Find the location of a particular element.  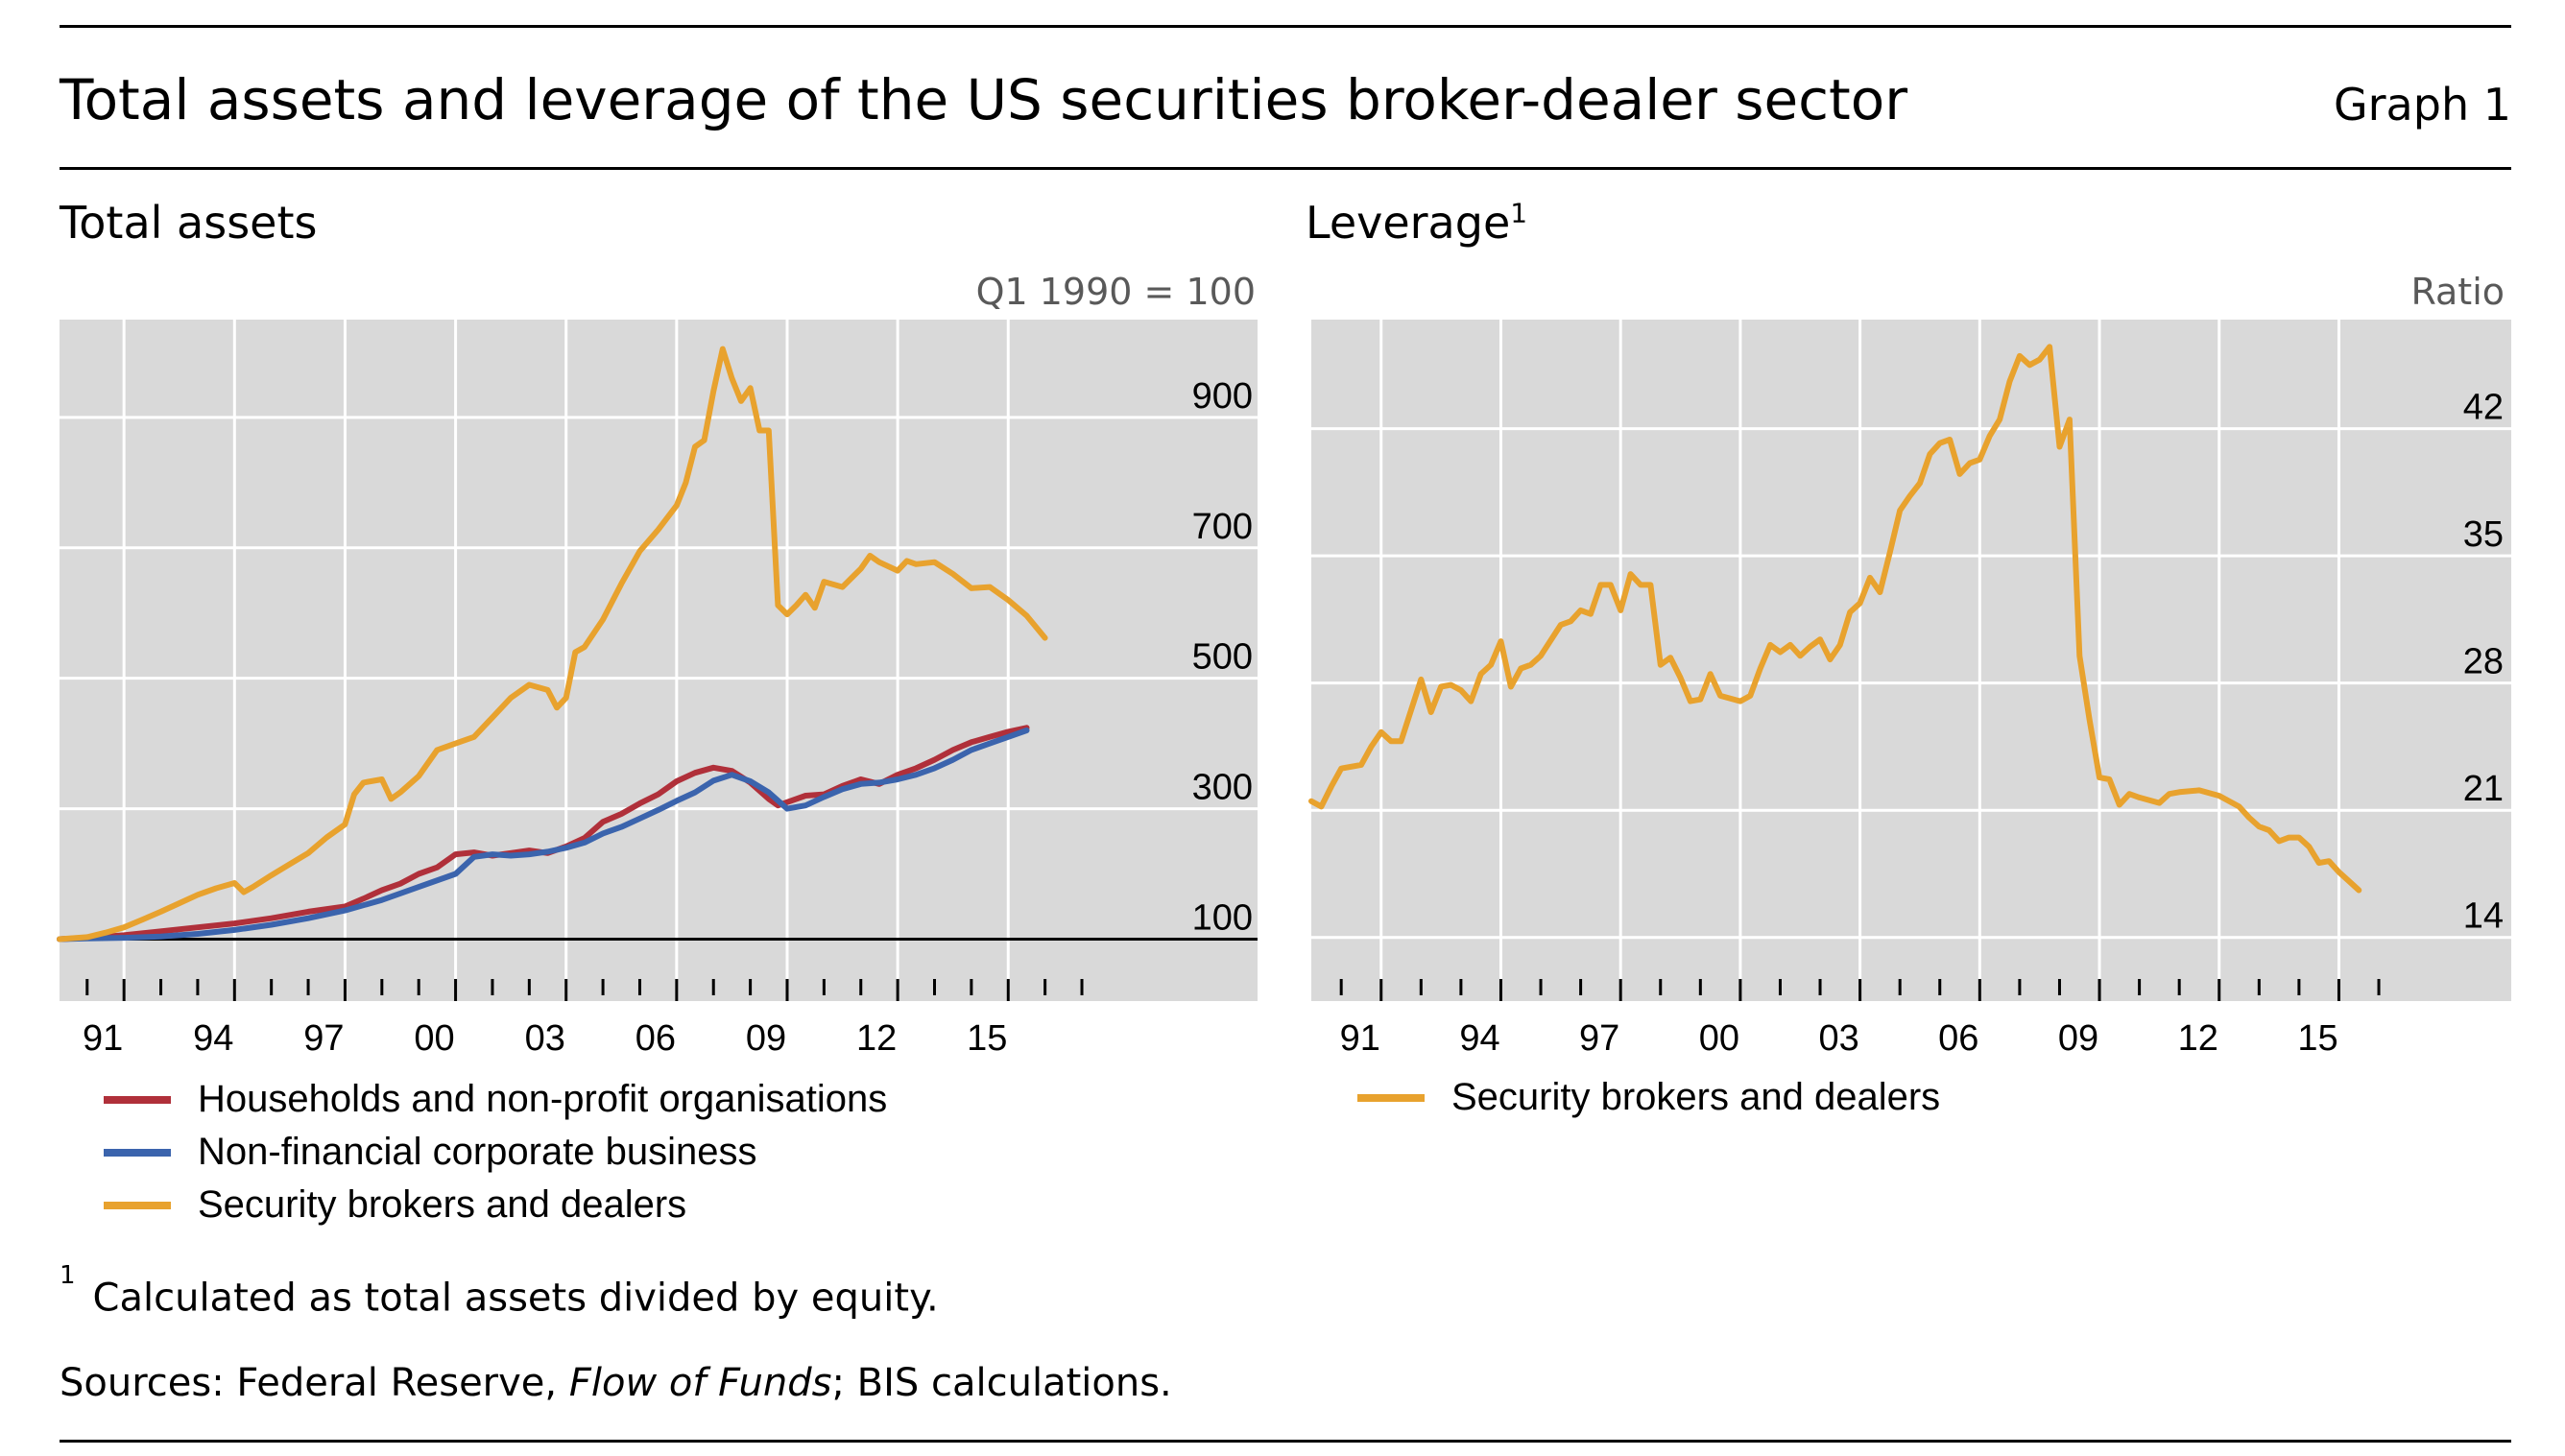

title-rule is located at coordinates (1285, 168).